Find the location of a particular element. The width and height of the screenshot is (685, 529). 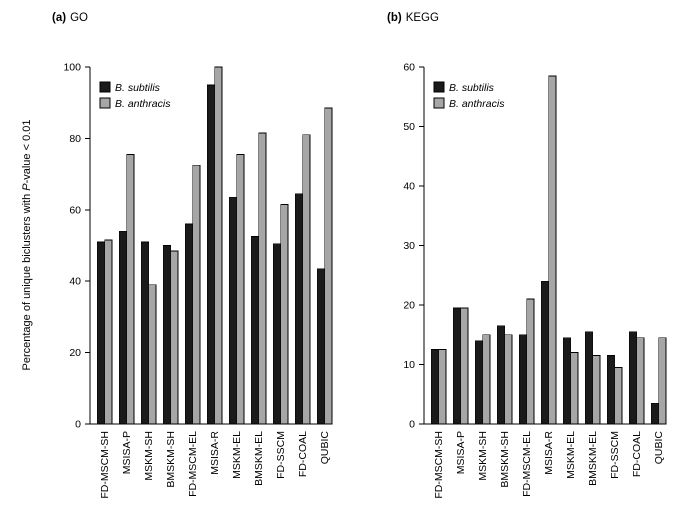

y-tick-label: 10 is located at coordinates (409, 365).